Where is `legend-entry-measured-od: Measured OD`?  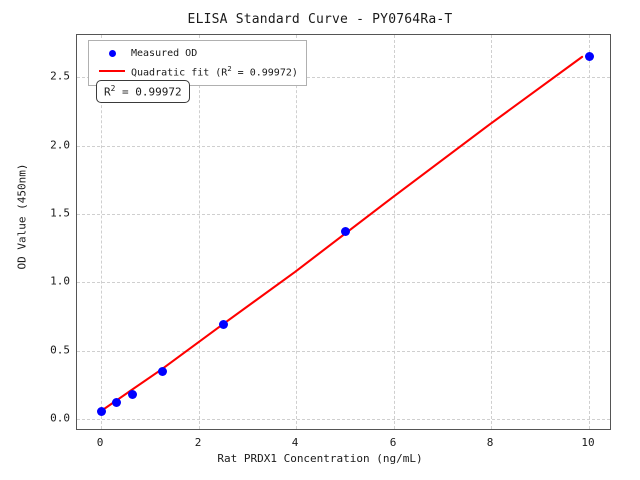 legend-entry-measured-od: Measured OD is located at coordinates (196, 53).